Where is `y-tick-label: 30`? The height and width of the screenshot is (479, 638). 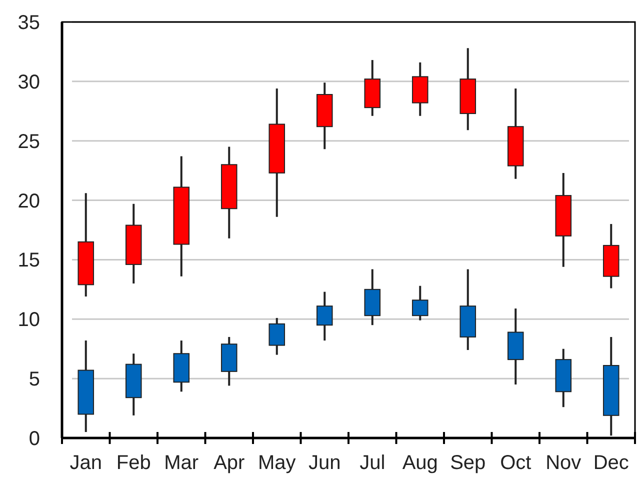
y-tick-label: 30 is located at coordinates (29, 82).